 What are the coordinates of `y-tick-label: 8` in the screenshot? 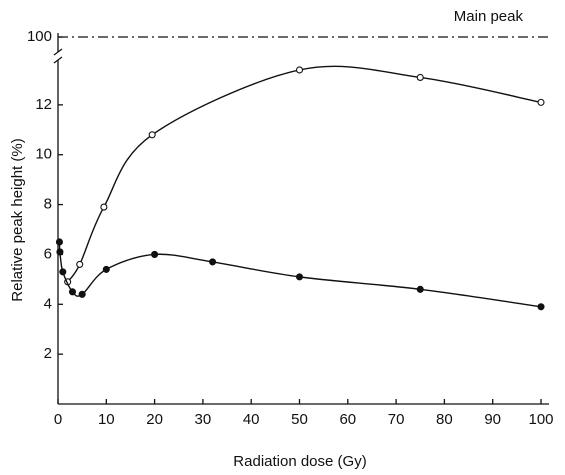 It's located at (48, 204).